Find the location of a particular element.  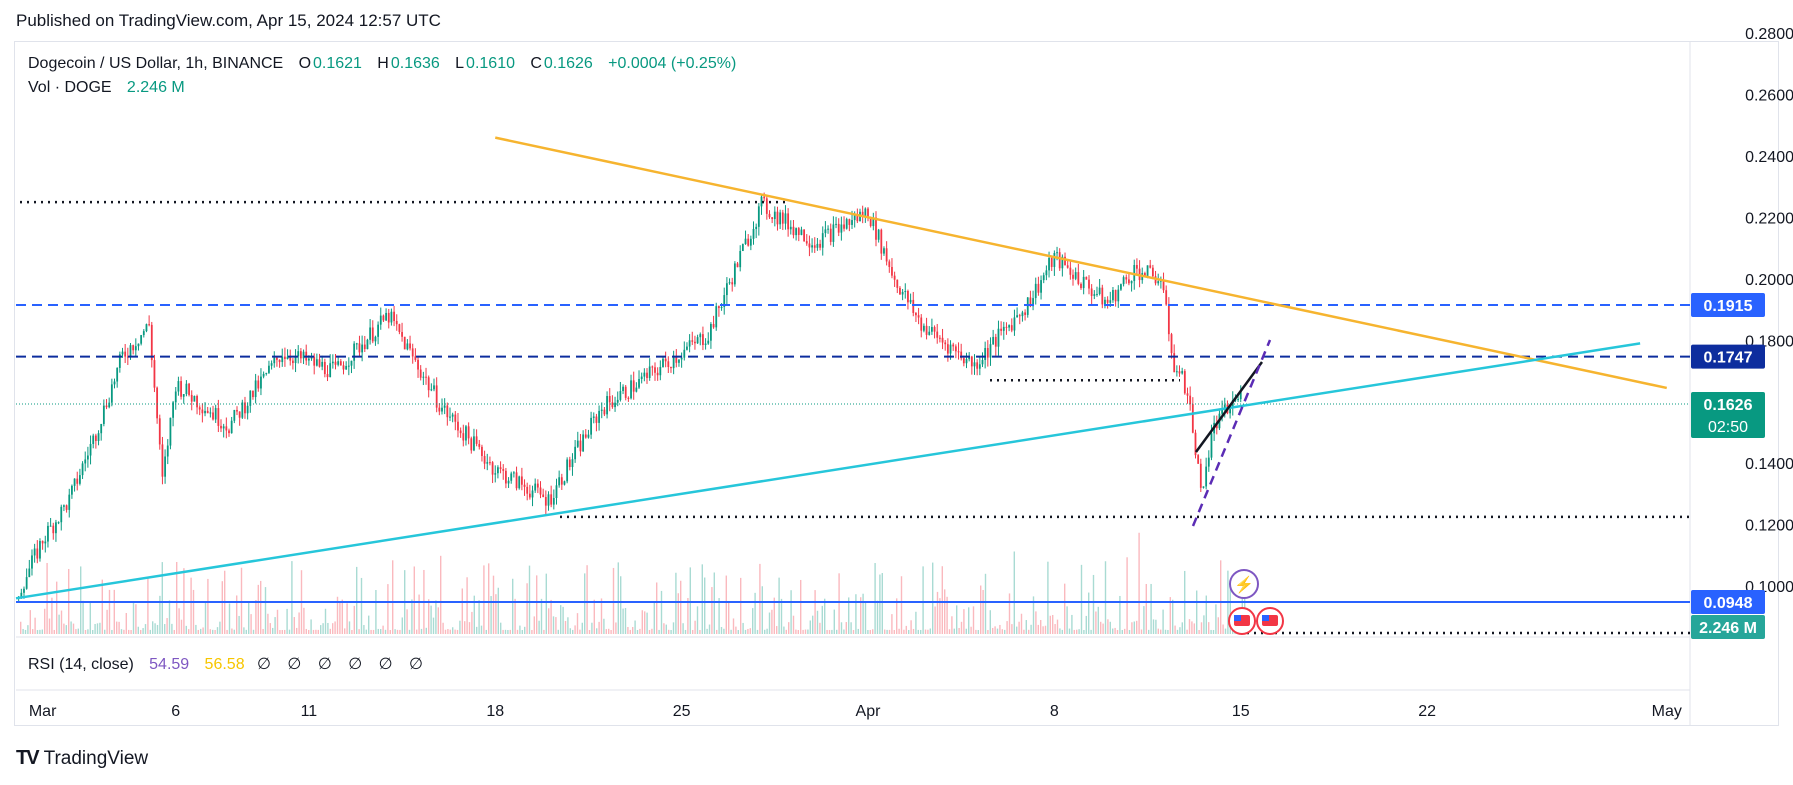

low-value: 0.1610 is located at coordinates (490, 63).